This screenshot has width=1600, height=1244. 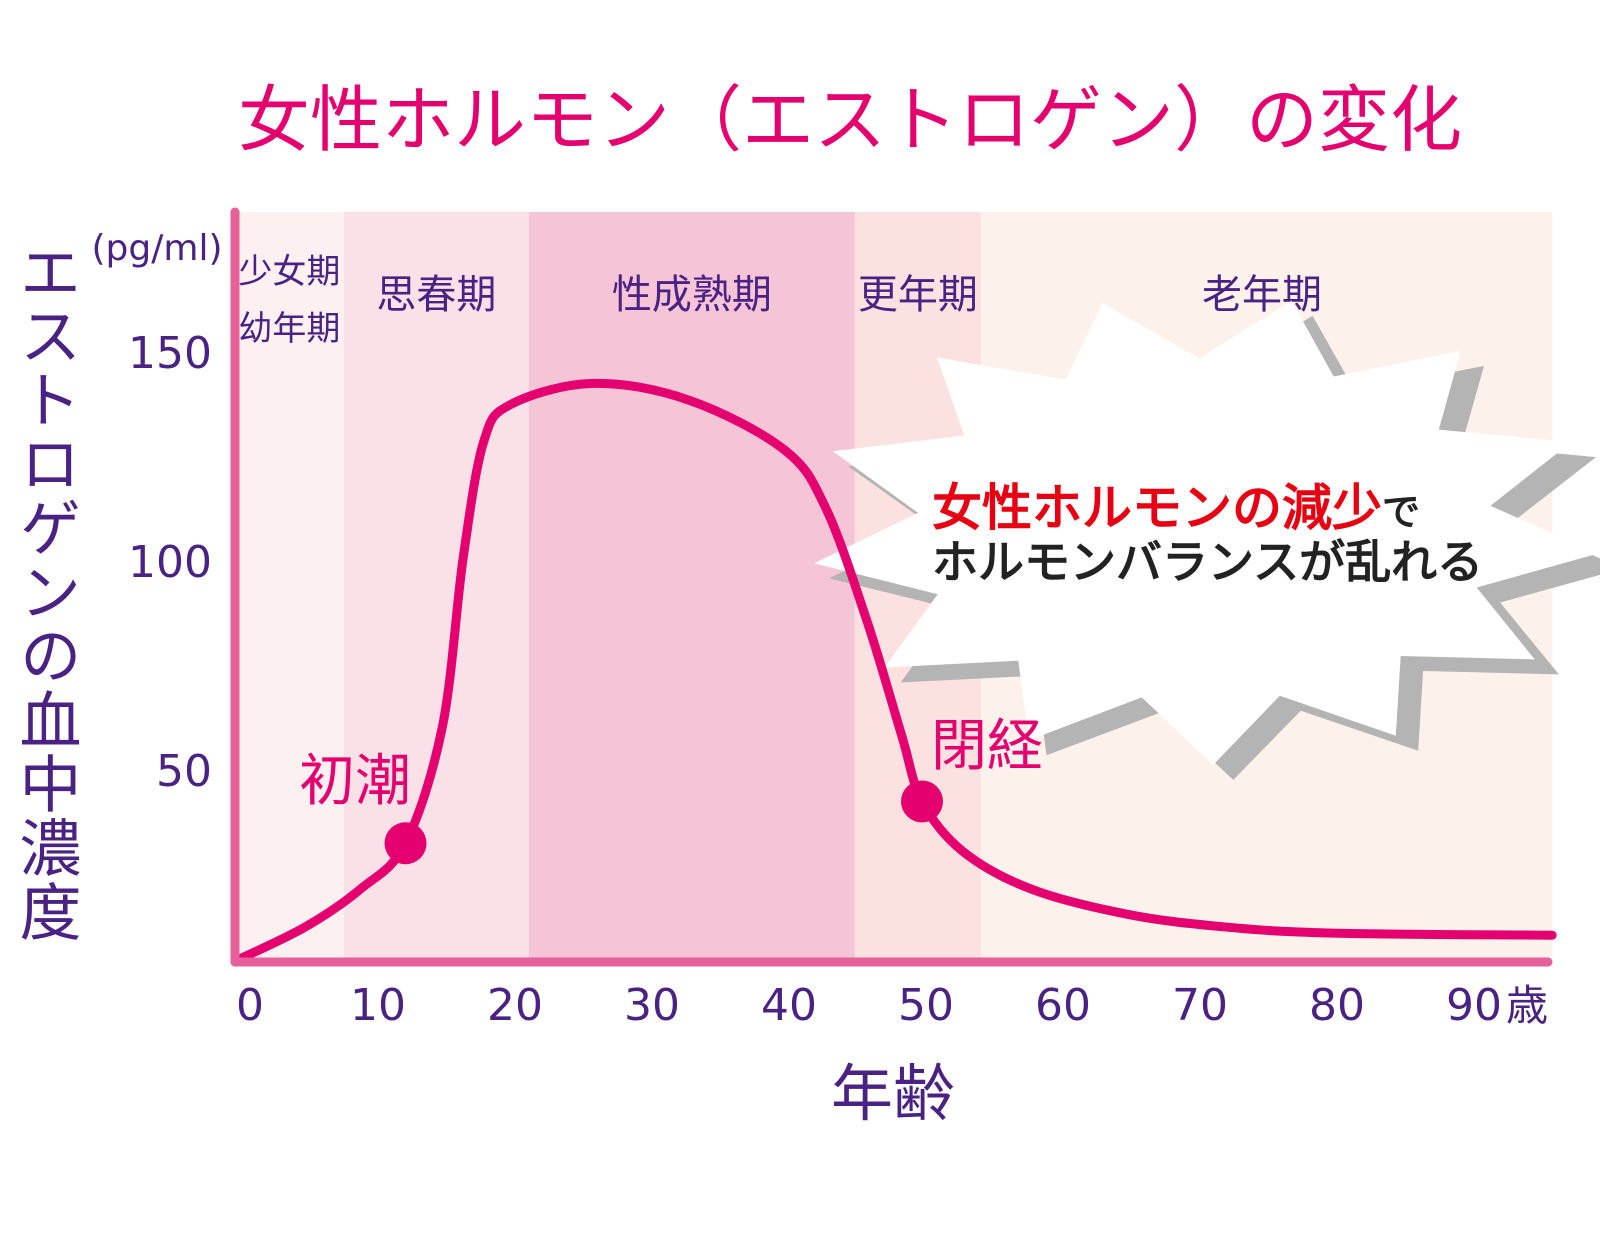 What do you see at coordinates (1176, 508) in the screenshot?
I see `callout-line1: 女性ホルモンの減少で` at bounding box center [1176, 508].